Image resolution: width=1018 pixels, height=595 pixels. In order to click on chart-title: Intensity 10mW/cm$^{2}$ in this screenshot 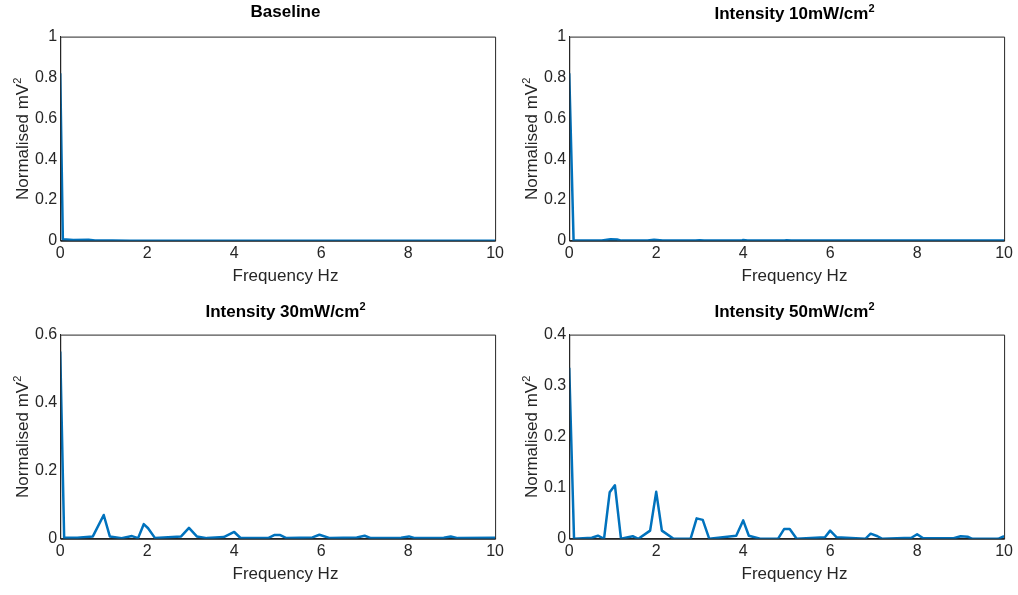, I will do `click(794, 13)`.